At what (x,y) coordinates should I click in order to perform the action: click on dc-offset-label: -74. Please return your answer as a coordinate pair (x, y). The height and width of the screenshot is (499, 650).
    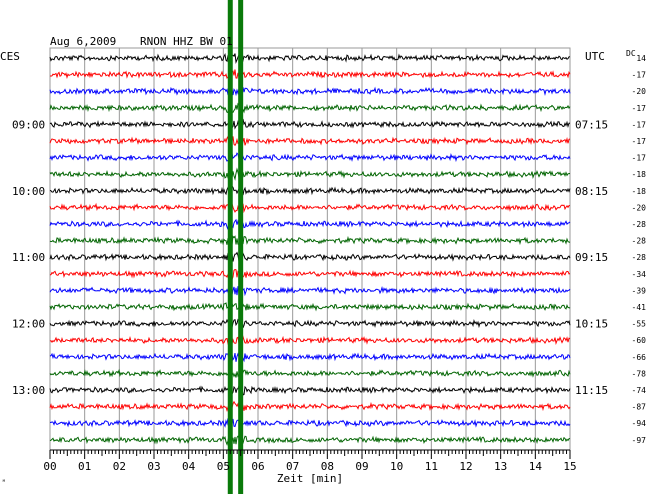
    Looking at the image, I should click on (639, 390).